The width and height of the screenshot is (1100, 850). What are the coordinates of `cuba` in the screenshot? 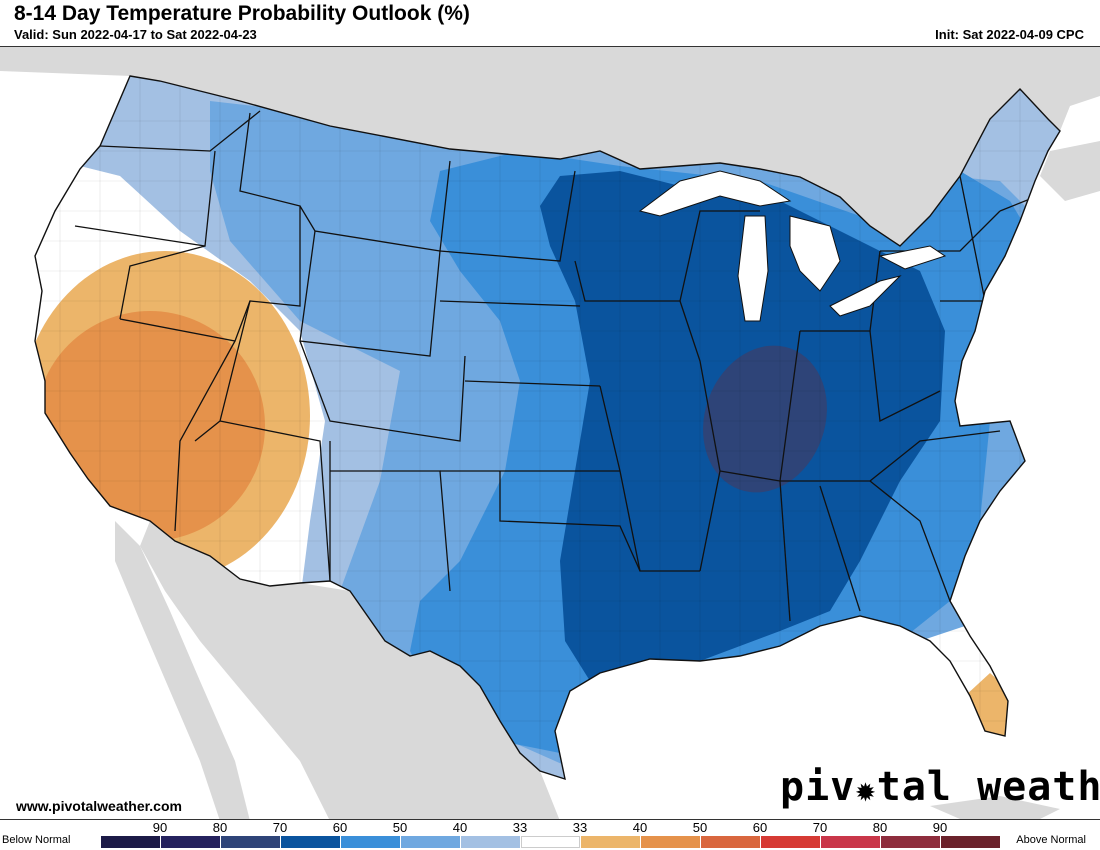 It's located at (995, 807).